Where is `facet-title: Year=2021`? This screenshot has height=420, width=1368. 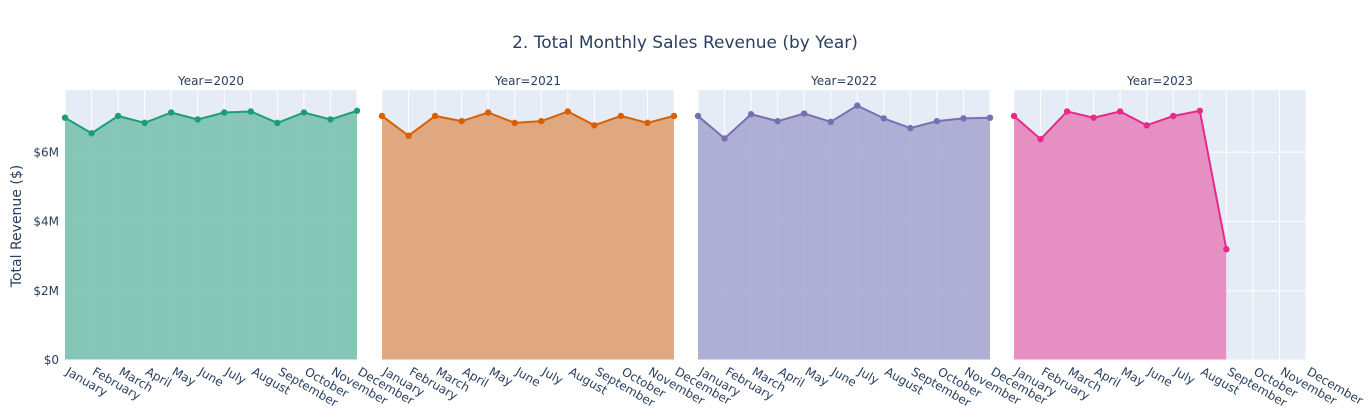
facet-title: Year=2021 is located at coordinates (527, 81).